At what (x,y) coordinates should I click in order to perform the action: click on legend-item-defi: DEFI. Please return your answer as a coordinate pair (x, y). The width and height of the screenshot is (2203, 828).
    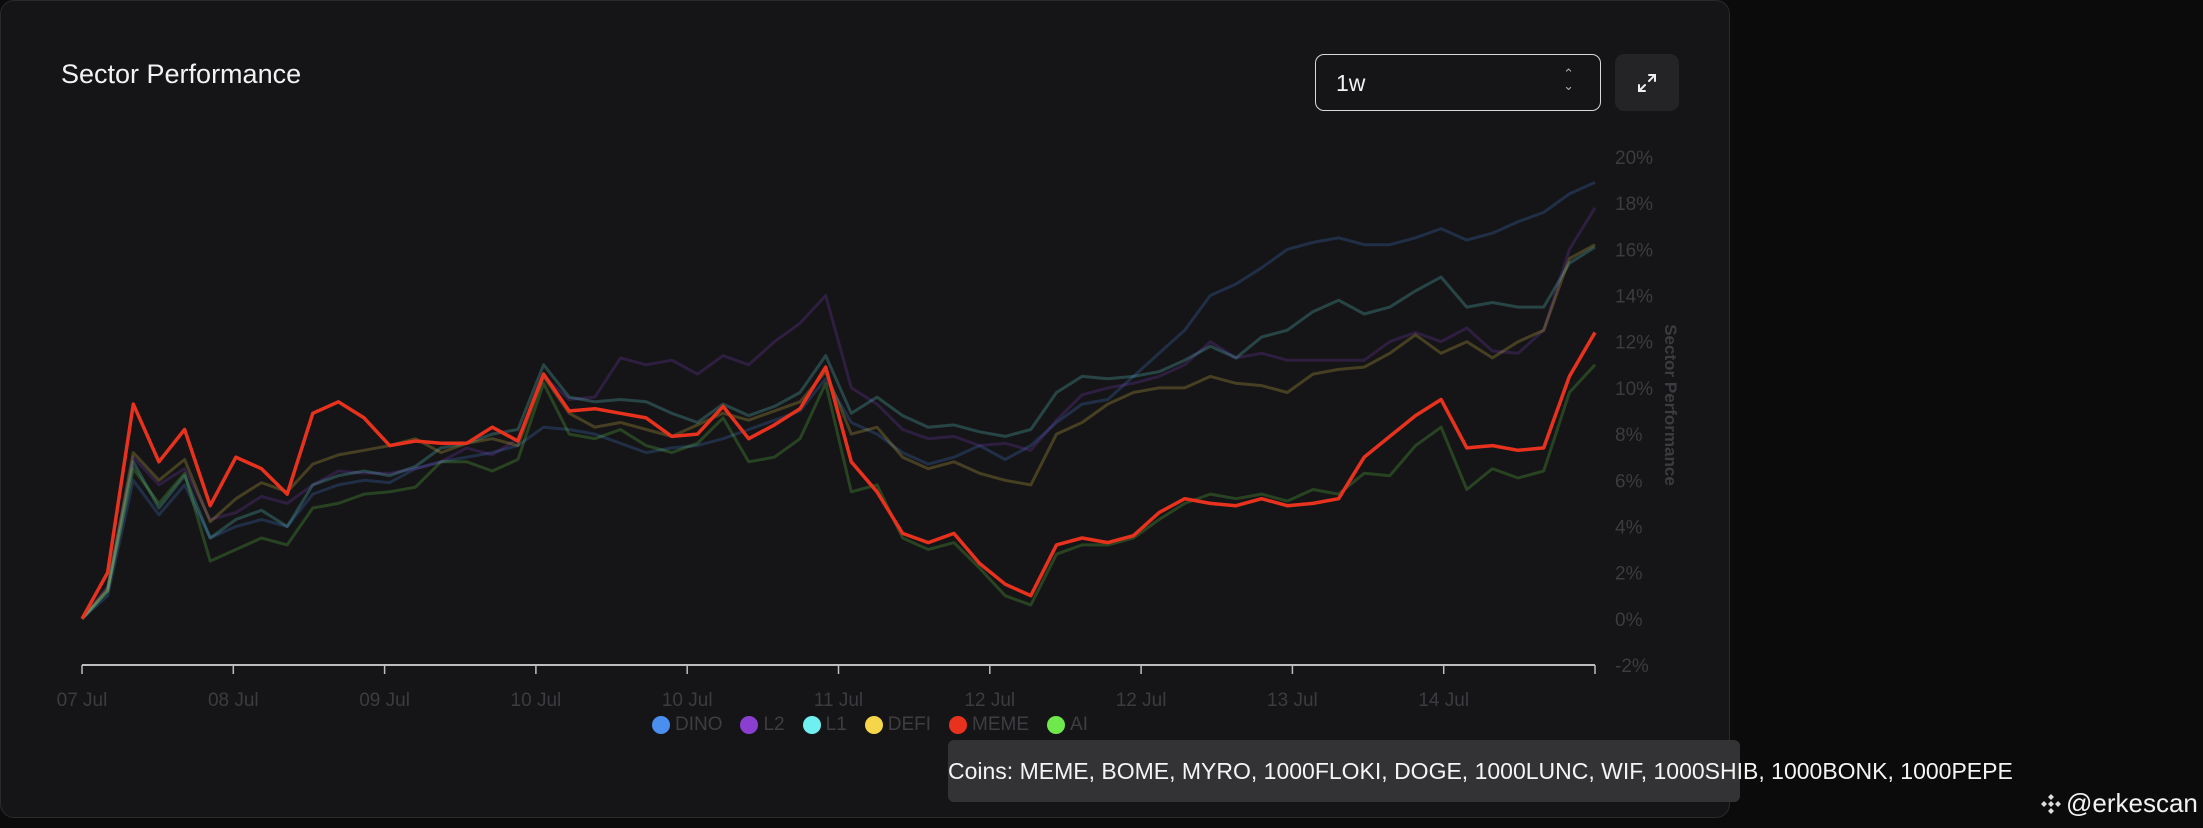
    Looking at the image, I should click on (898, 725).